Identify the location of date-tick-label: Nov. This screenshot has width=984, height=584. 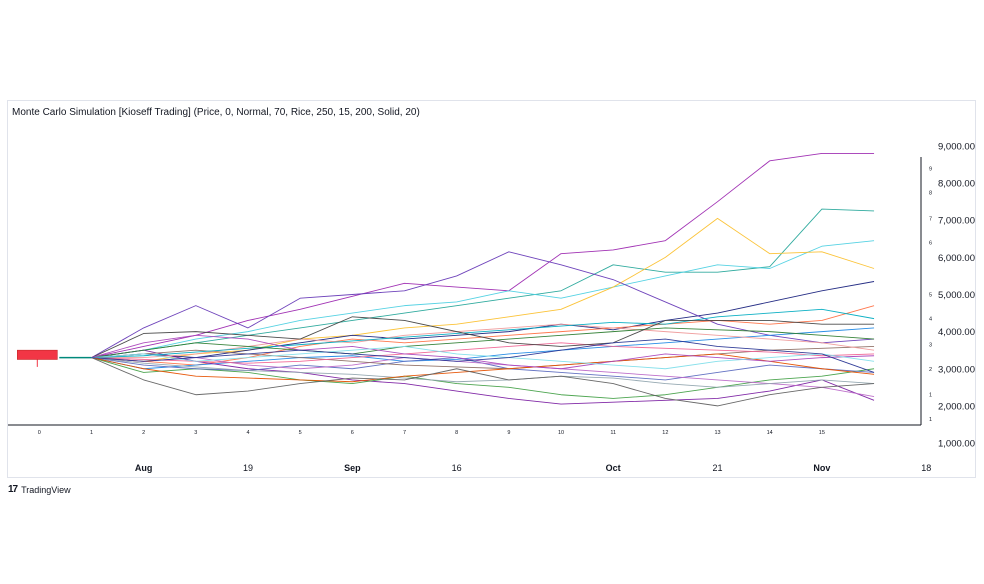
(821, 468).